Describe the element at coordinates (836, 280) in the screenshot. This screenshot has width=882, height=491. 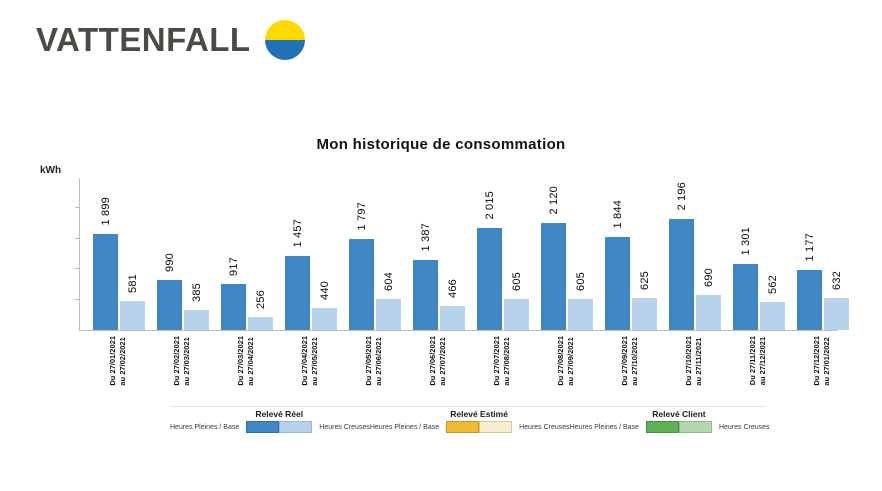
I see `bar-value-label: 632` at that location.